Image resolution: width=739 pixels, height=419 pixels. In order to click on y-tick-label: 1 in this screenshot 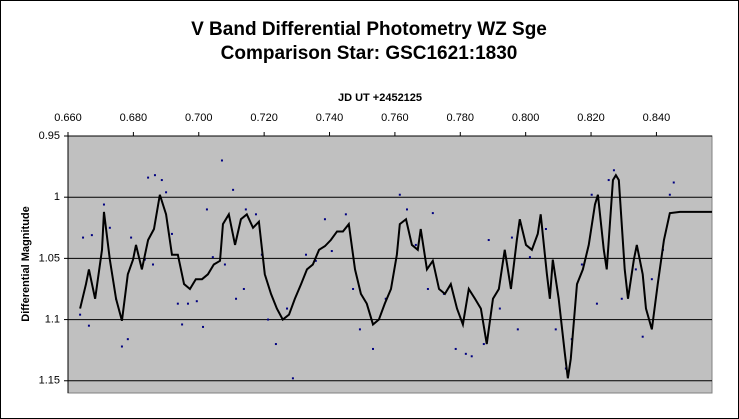, I will do `click(57, 197)`.